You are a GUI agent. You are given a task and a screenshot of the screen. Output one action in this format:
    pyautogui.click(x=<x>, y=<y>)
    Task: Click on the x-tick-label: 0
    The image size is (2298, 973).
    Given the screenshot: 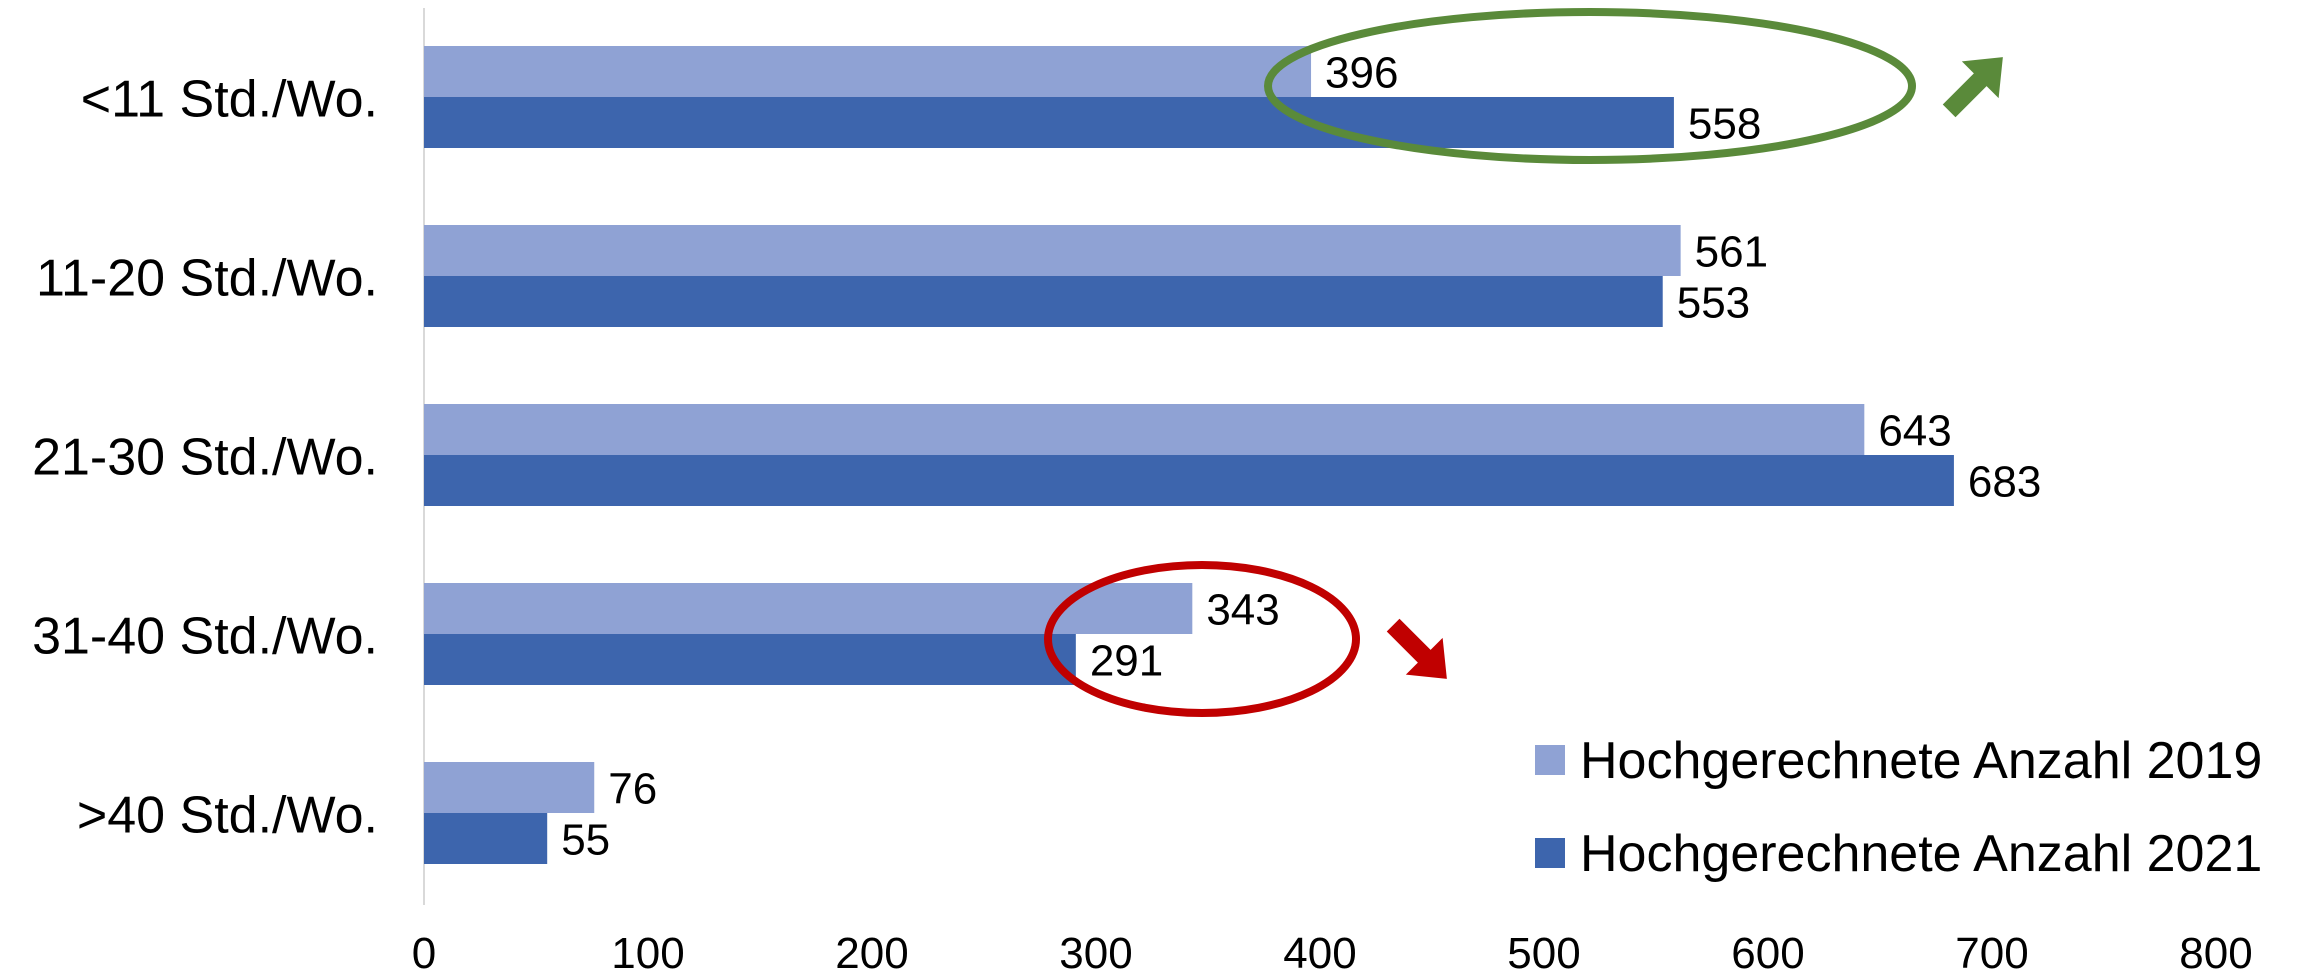 What is the action you would take?
    pyautogui.click(x=424, y=951)
    